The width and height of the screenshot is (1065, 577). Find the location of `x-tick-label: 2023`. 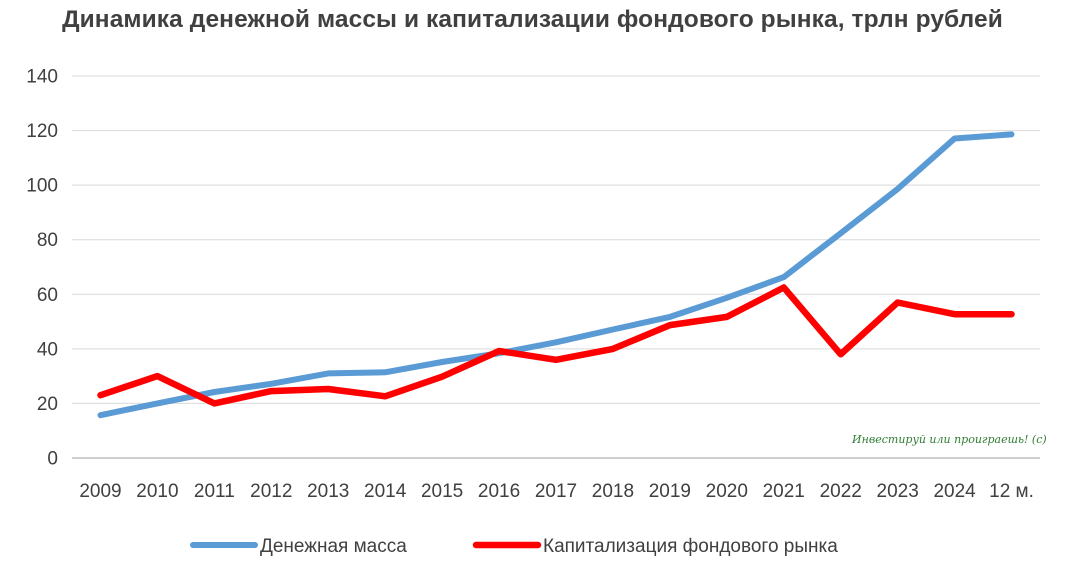

x-tick-label: 2023 is located at coordinates (898, 491).